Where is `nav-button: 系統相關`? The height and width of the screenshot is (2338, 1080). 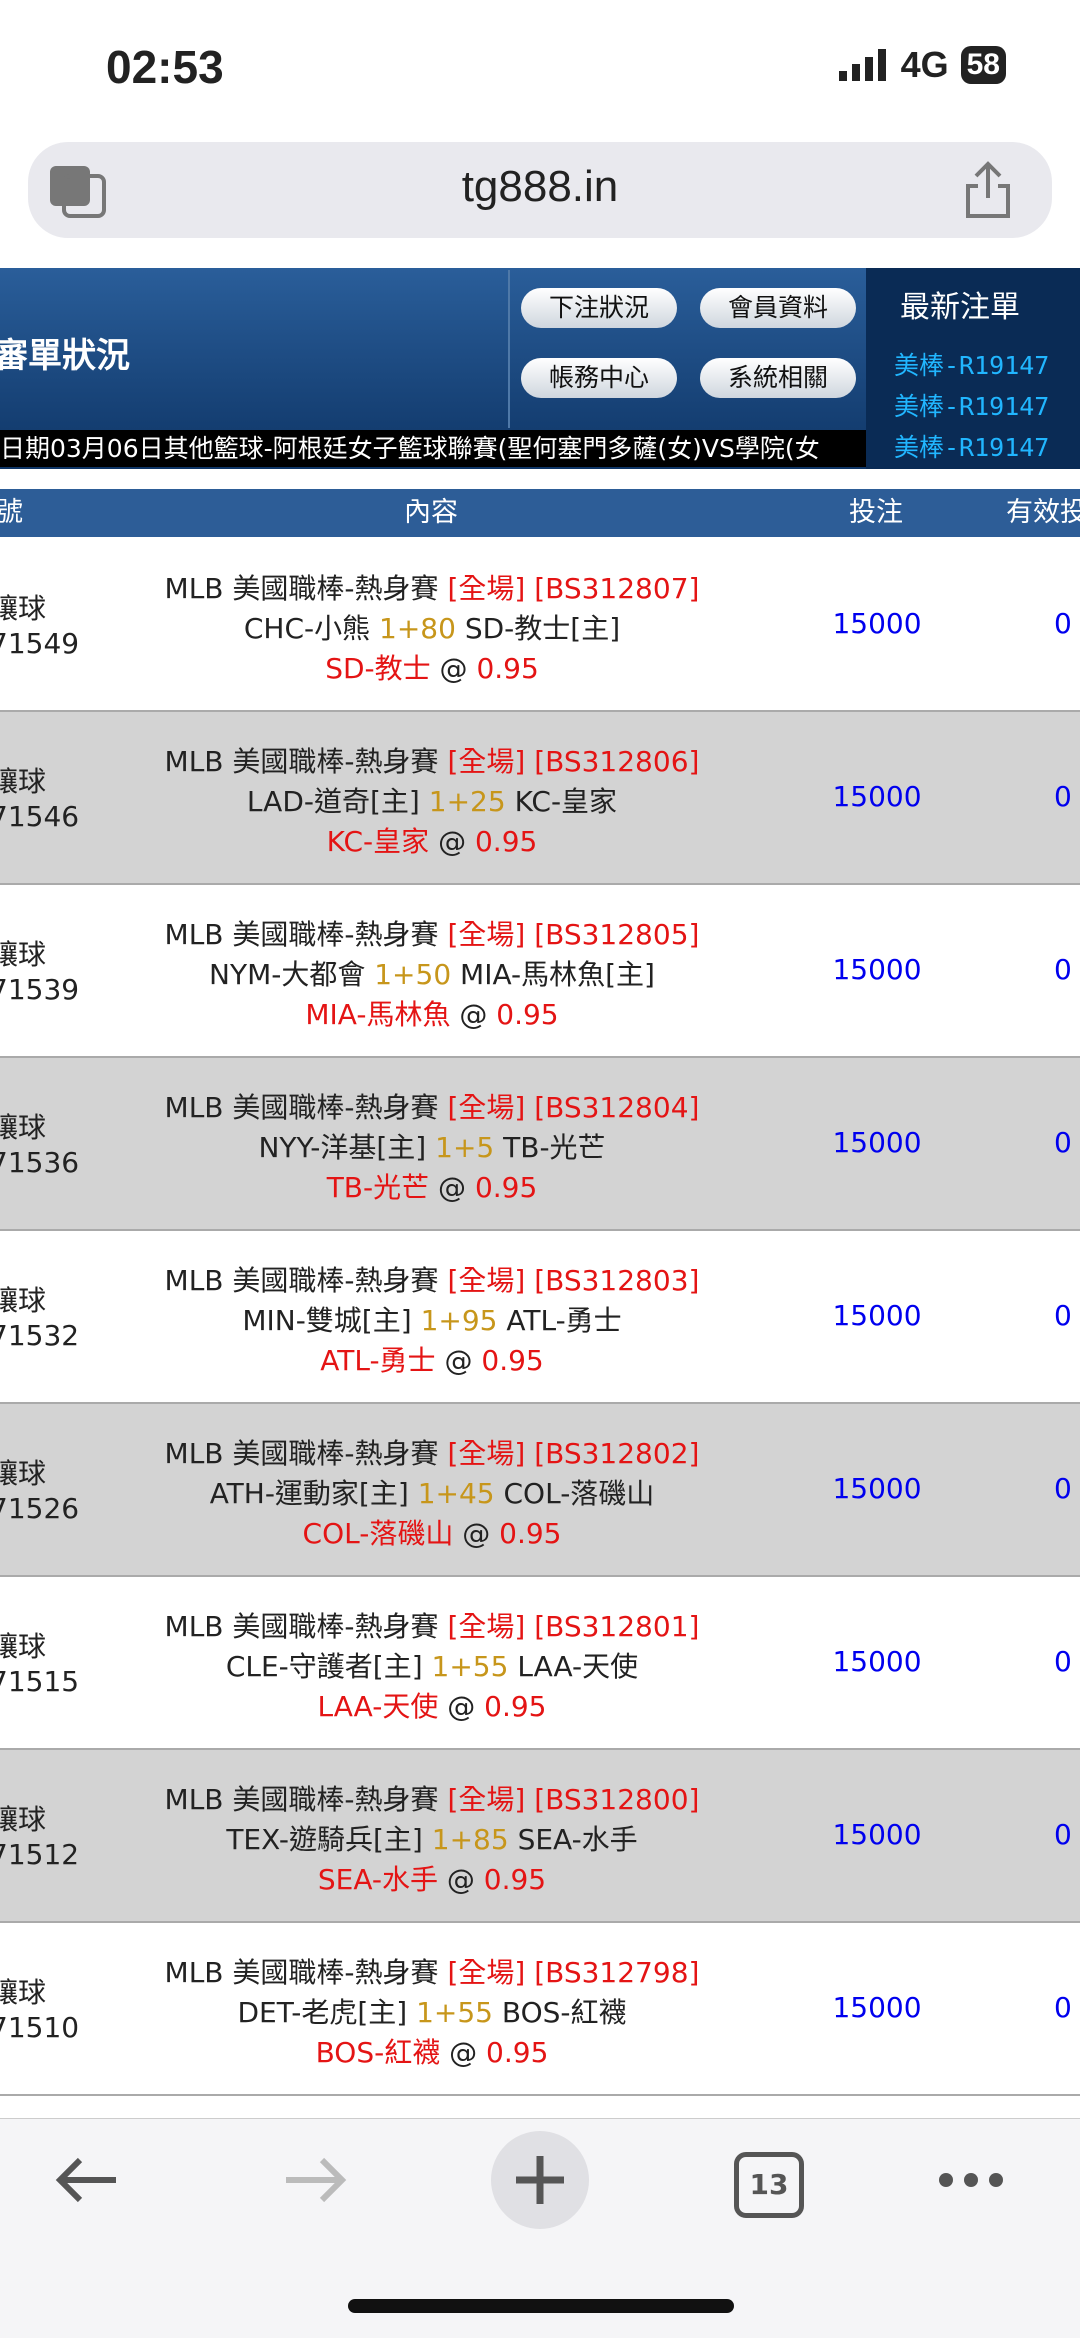
nav-button: 系統相關 is located at coordinates (778, 378).